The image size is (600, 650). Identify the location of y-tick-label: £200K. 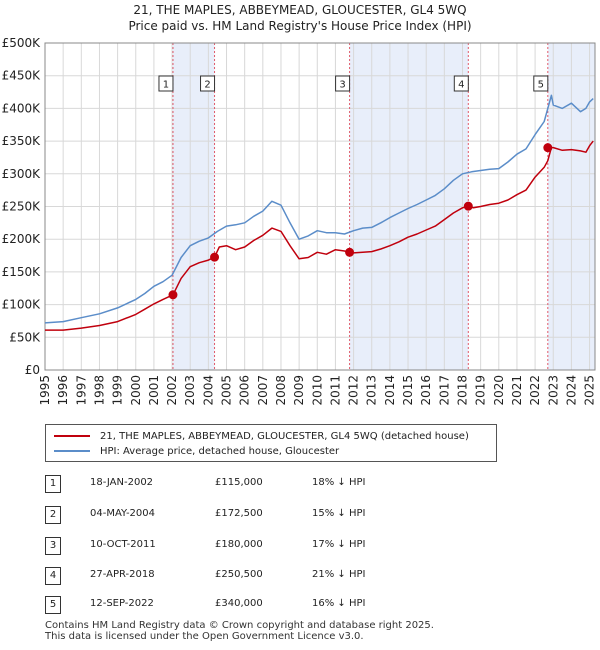
(22, 239).